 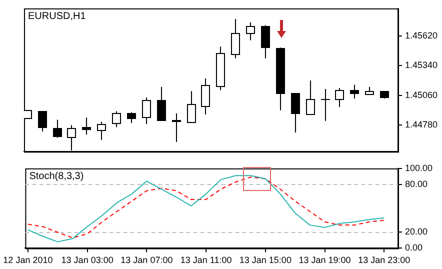 What do you see at coordinates (384, 260) in the screenshot?
I see `x-tick-label: 13 Jan 23:00` at bounding box center [384, 260].